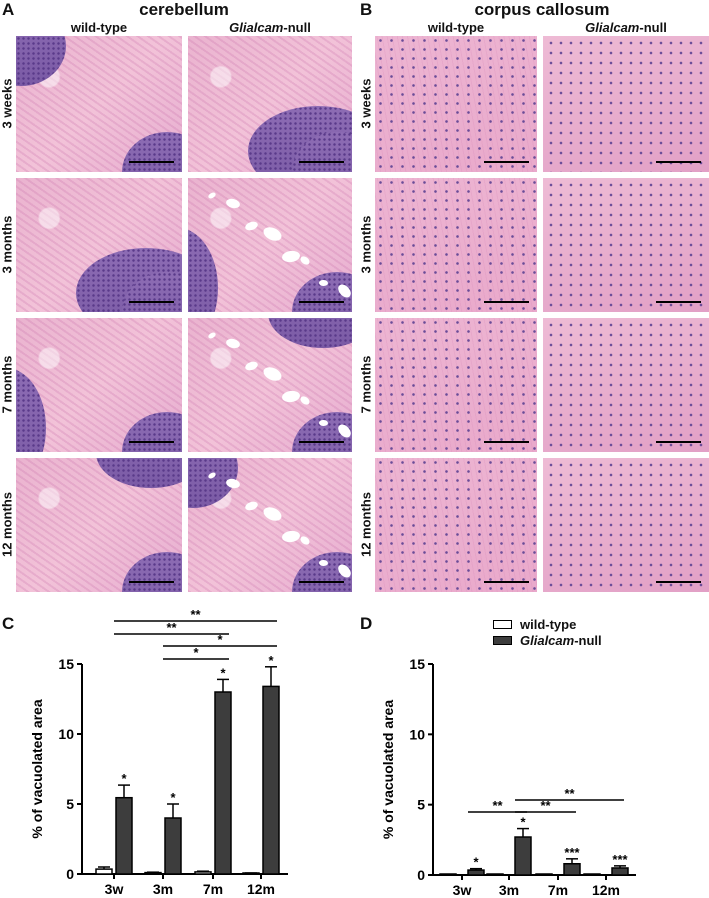  What do you see at coordinates (542, 9) in the screenshot?
I see `panel-b-title: corpus callosum` at bounding box center [542, 9].